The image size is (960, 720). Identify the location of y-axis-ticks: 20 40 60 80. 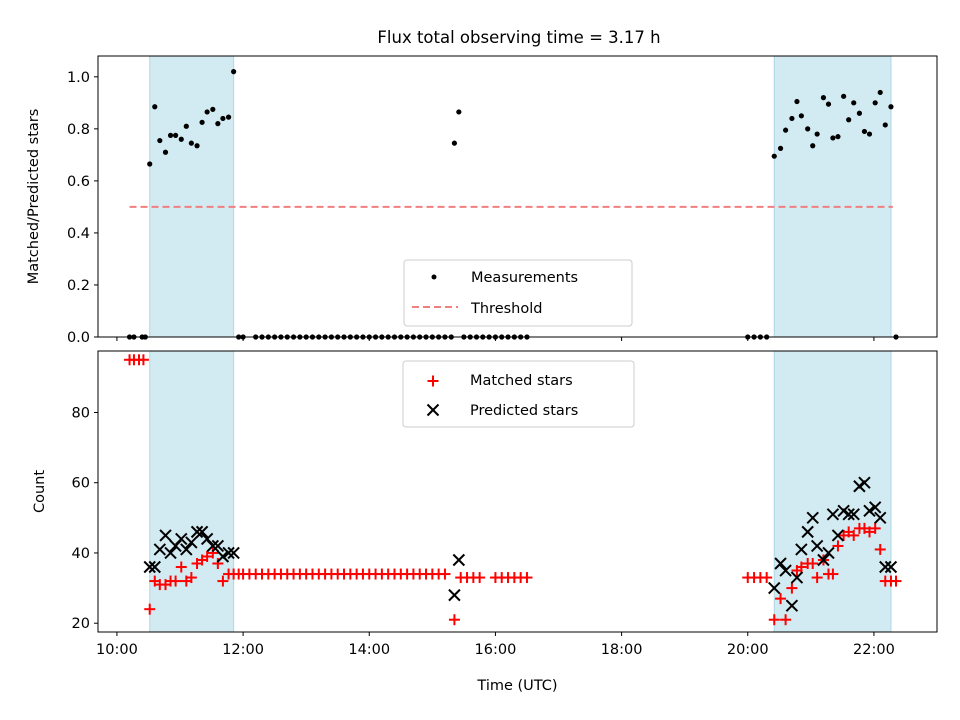
(85, 518).